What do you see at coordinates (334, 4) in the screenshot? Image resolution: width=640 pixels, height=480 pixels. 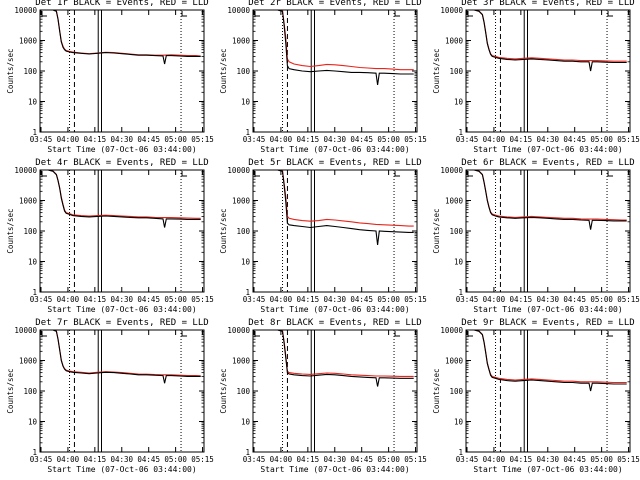 I see `panel-title: Det 2r BLACK = Events, RED = LLD` at bounding box center [334, 4].